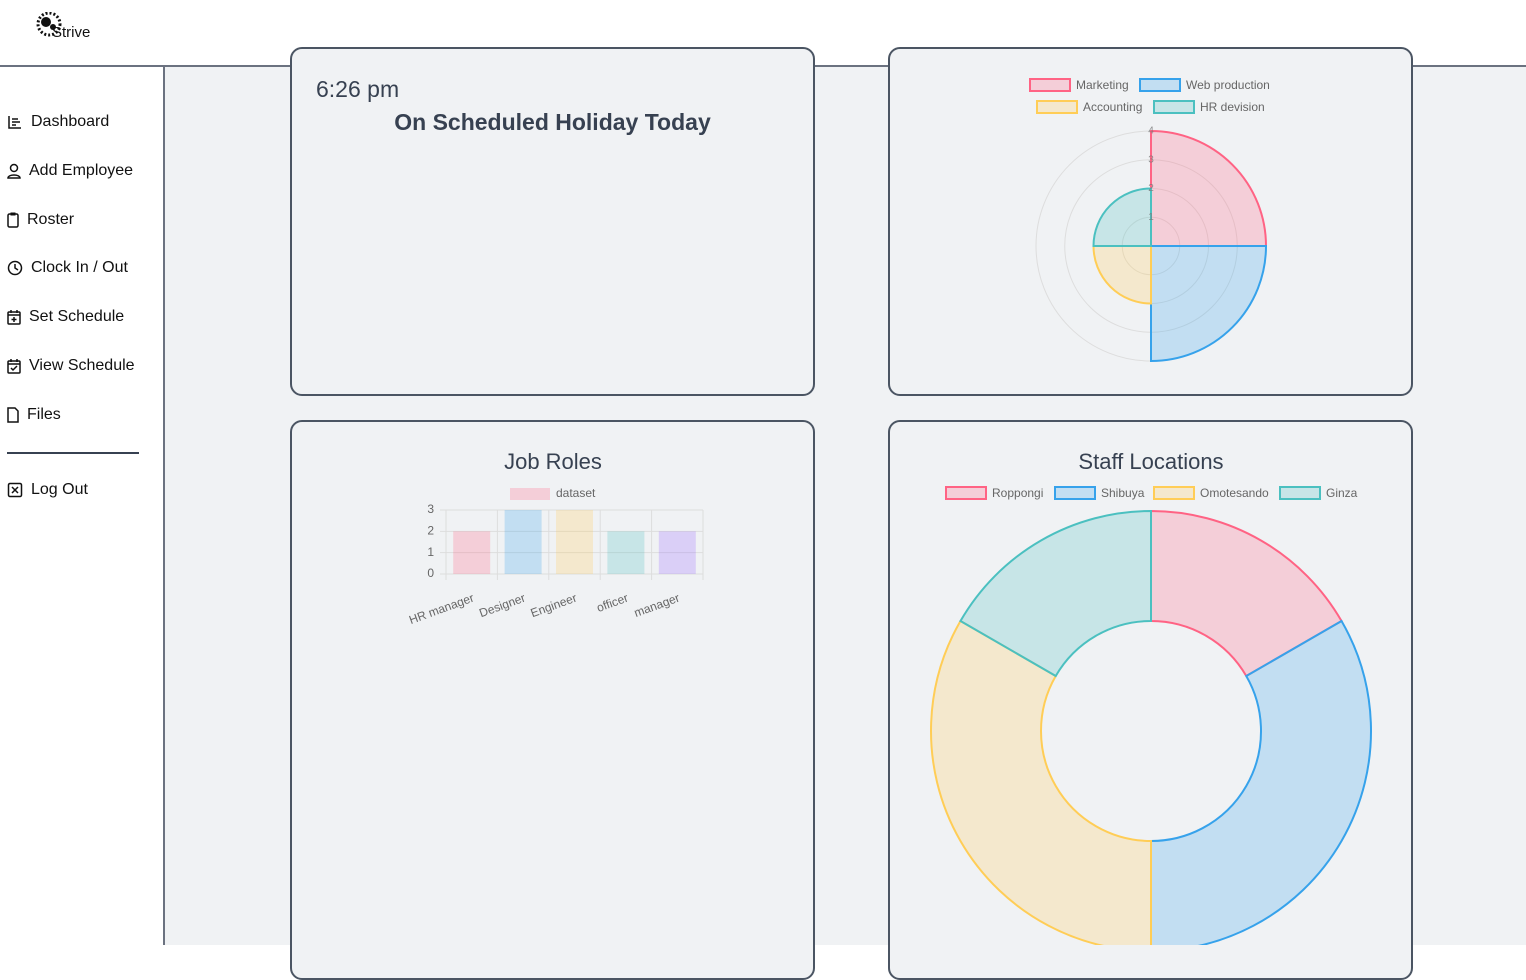 This screenshot has height=980, width=1526. I want to click on legend-label: Ginza, so click(1342, 493).